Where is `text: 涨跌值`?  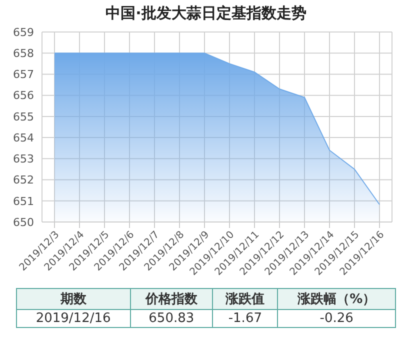 text: 涨跌值 is located at coordinates (245, 299).